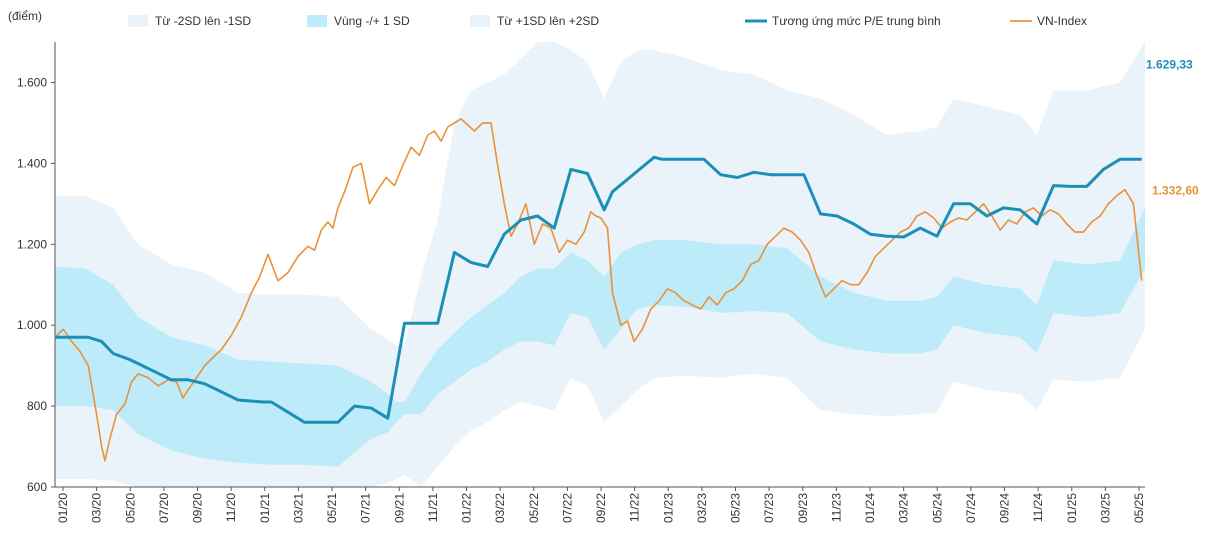 This screenshot has height=540, width=1207. I want to click on x-tick-label: 09/20, so click(198, 508).